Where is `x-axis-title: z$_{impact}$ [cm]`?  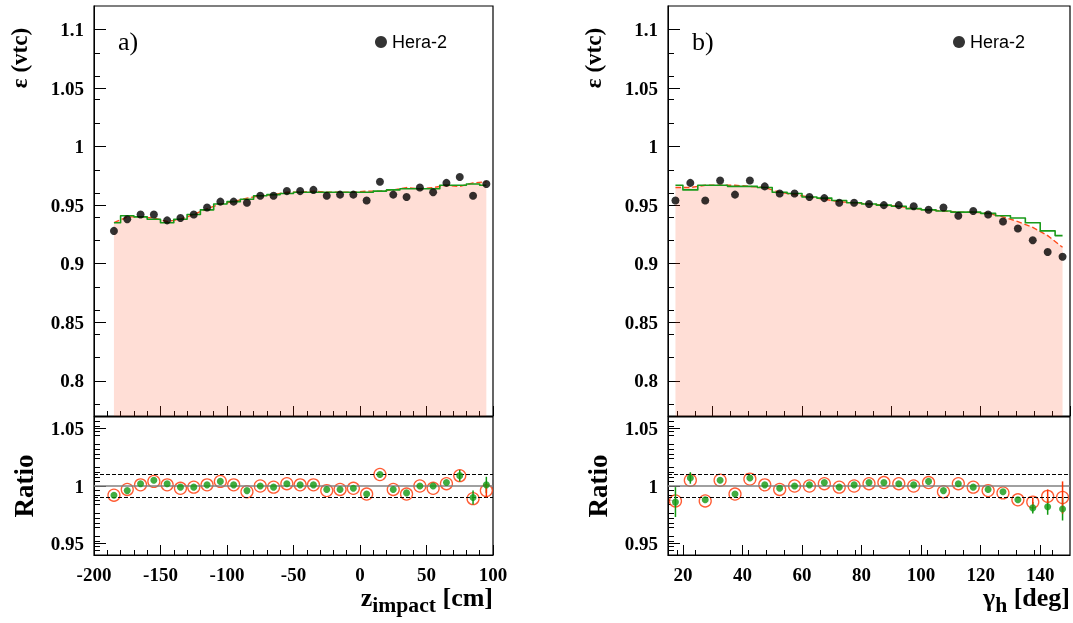 x-axis-title: z$_{impact}$ [cm] is located at coordinates (426, 601).